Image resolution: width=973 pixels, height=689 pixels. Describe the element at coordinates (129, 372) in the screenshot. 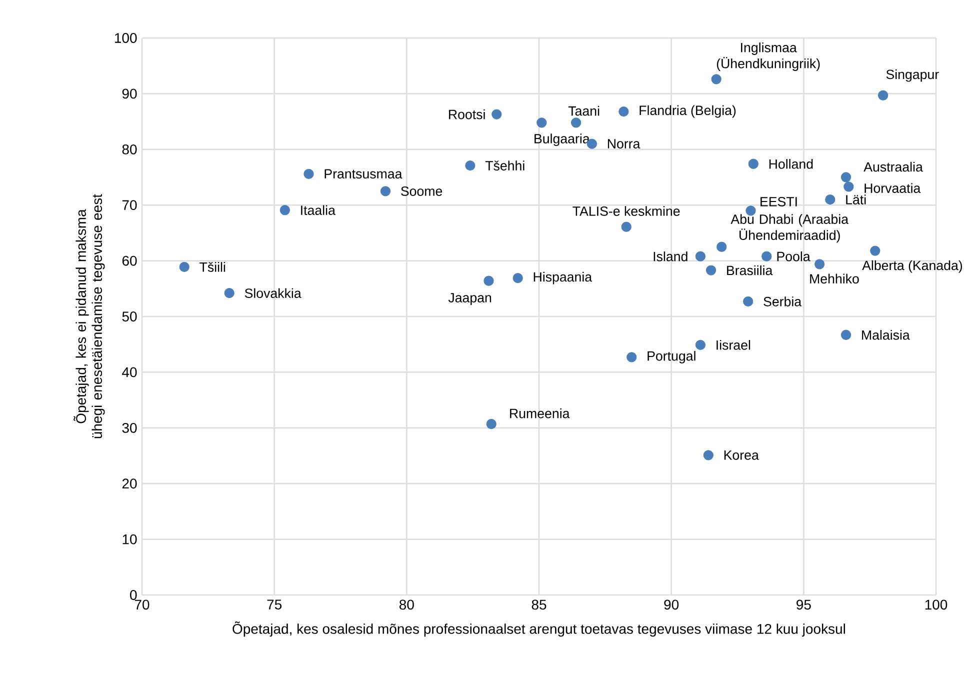

I see `y-tick-label: 40` at that location.